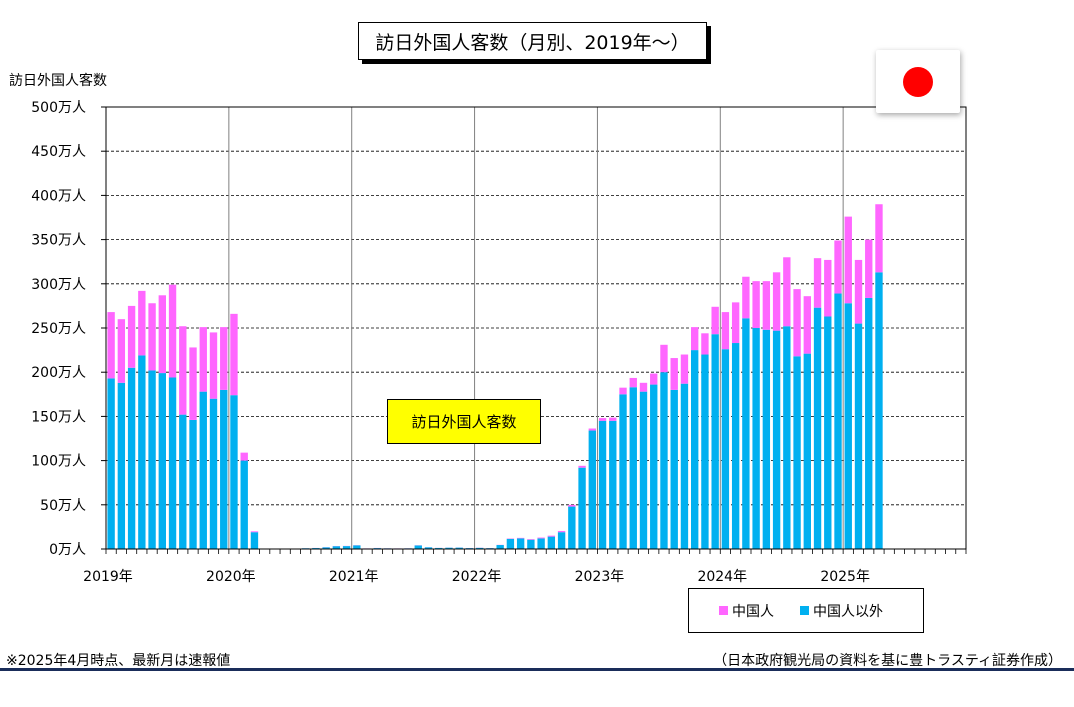  I want to click on source-note: （日本政府観光局の資料を基に豊トラスティ証券作成）, so click(887, 661).